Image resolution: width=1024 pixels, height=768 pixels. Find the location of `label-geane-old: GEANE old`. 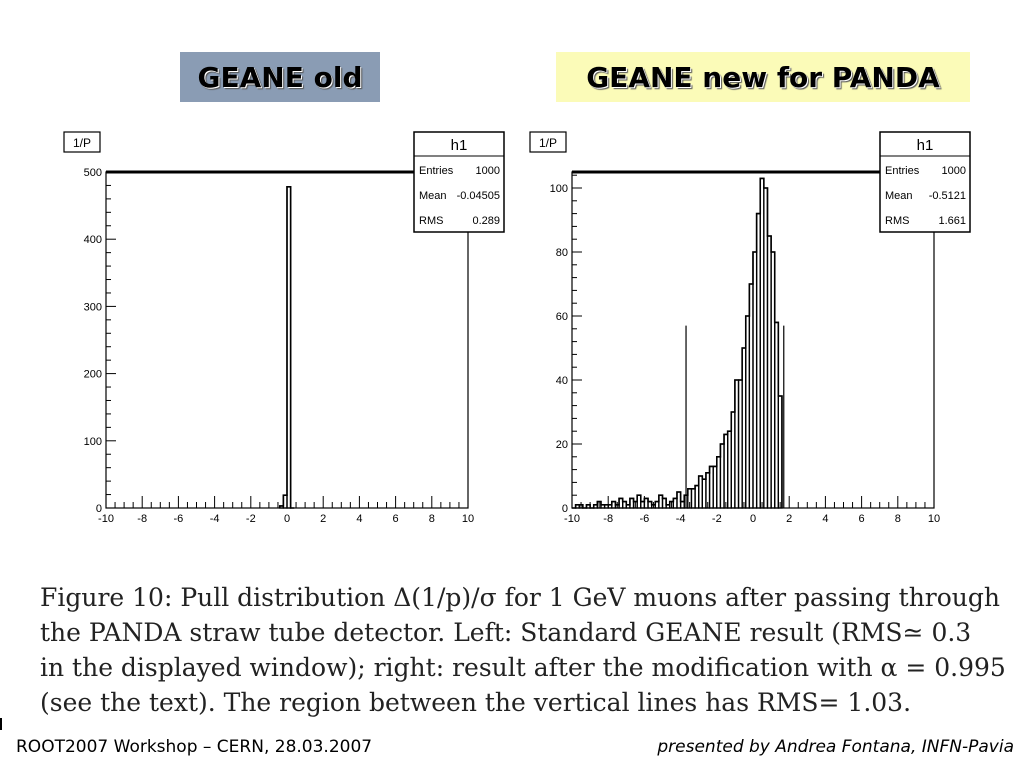

label-geane-old: GEANE old is located at coordinates (280, 77).